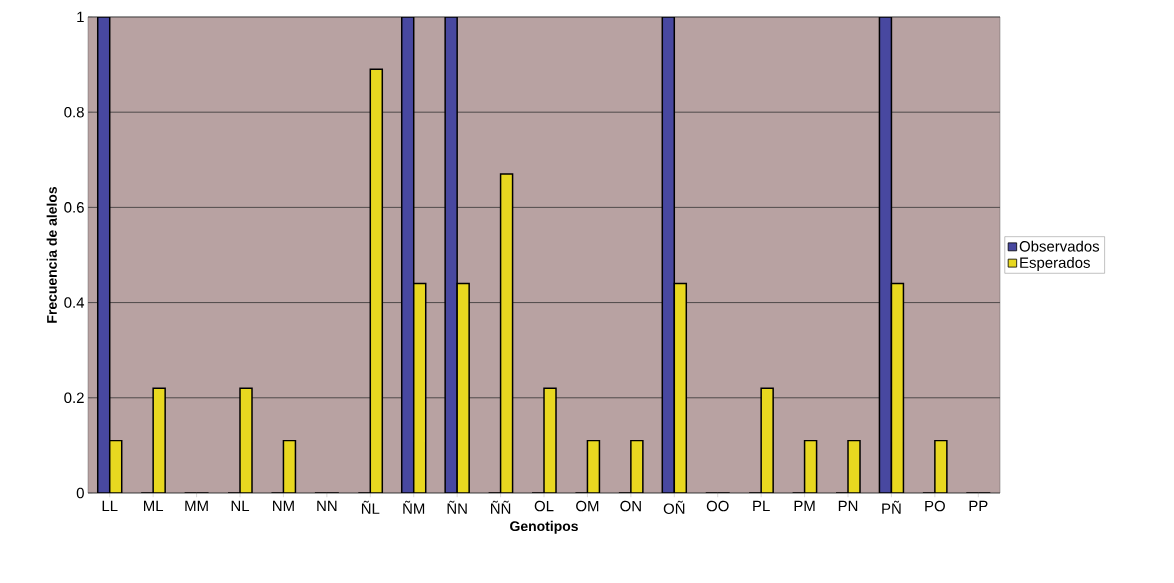 The height and width of the screenshot is (583, 1174). Describe the element at coordinates (501, 507) in the screenshot. I see `x-tick-label: ÑÑ` at that location.